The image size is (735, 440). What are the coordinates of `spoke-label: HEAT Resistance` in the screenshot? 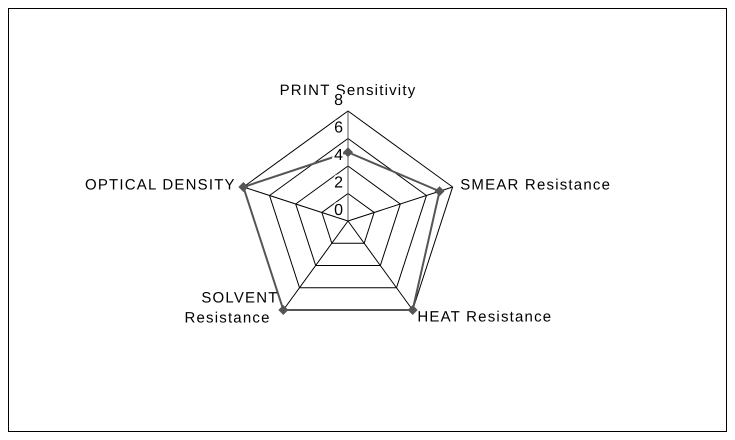 It's located at (484, 317).